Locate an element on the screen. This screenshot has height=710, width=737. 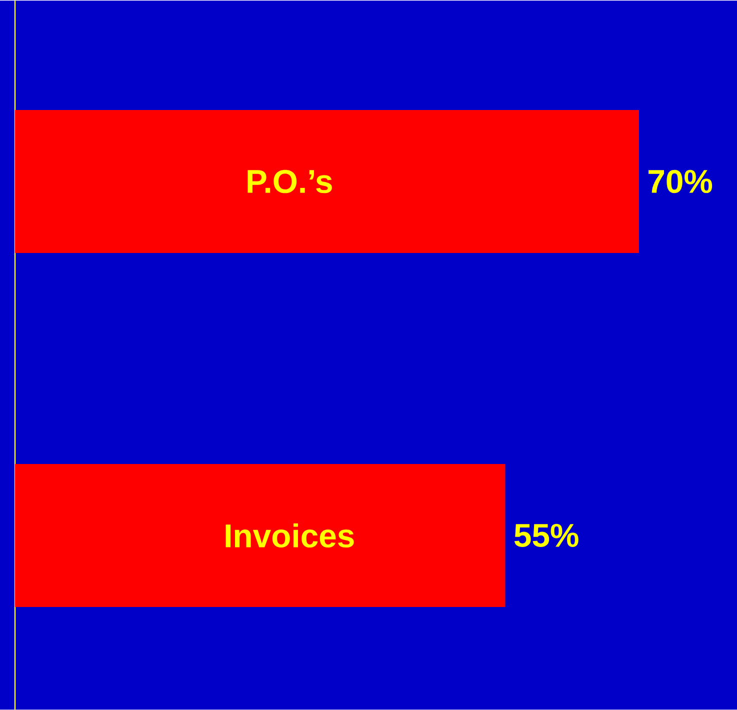
data-label: 70% is located at coordinates (680, 182).